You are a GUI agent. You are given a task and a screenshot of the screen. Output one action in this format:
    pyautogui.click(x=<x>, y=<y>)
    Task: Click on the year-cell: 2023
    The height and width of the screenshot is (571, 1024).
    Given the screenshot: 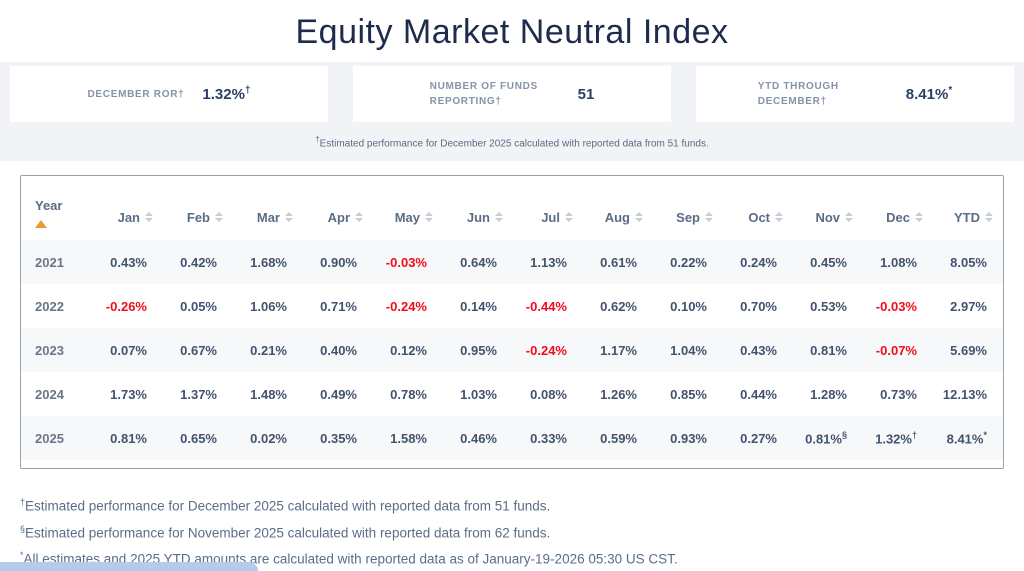 What is the action you would take?
    pyautogui.click(x=49, y=350)
    